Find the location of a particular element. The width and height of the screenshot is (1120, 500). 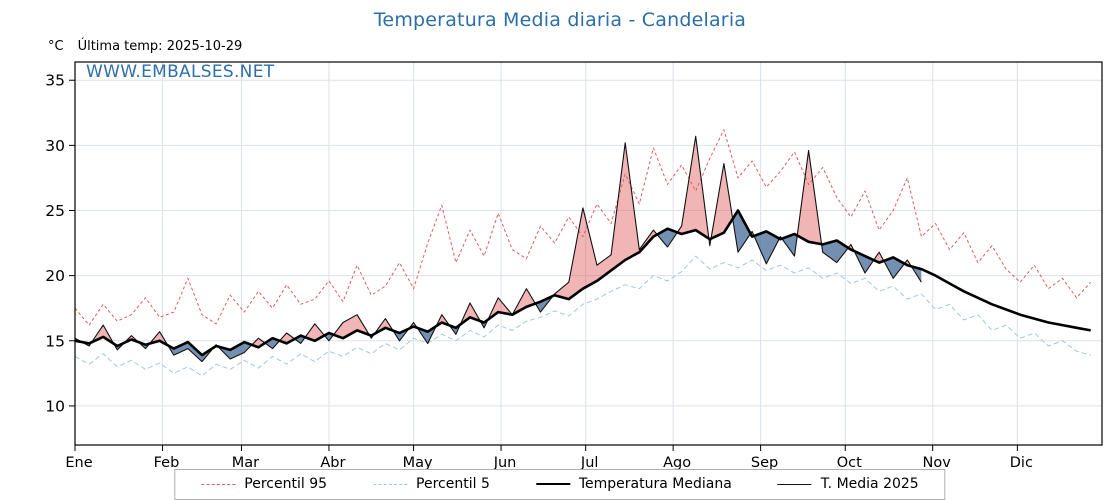

legend-item-mediana: Temperatura Mediana is located at coordinates (633, 484).